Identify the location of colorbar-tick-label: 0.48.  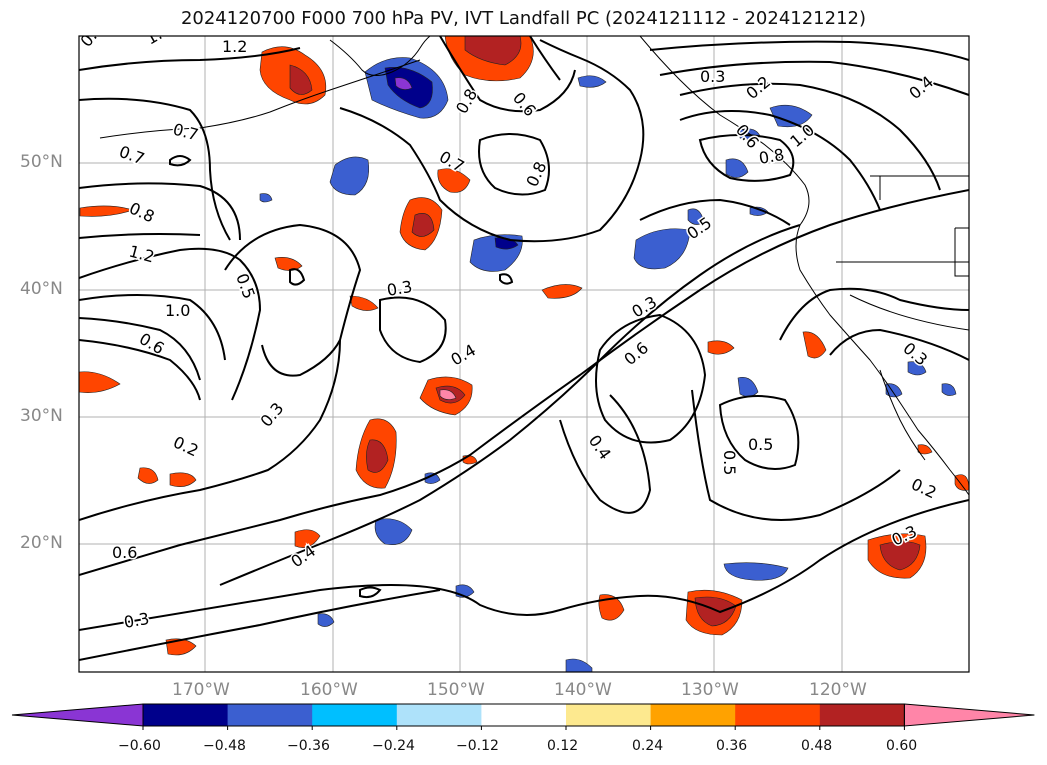
(817, 746).